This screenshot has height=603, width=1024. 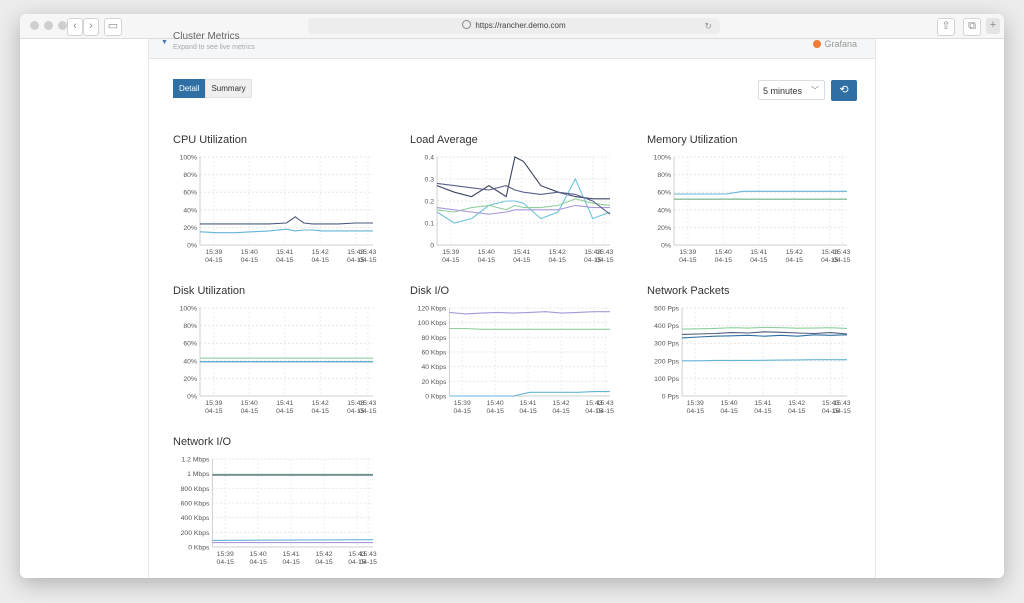 What do you see at coordinates (34, 25) in the screenshot?
I see `close-window-icon` at bounding box center [34, 25].